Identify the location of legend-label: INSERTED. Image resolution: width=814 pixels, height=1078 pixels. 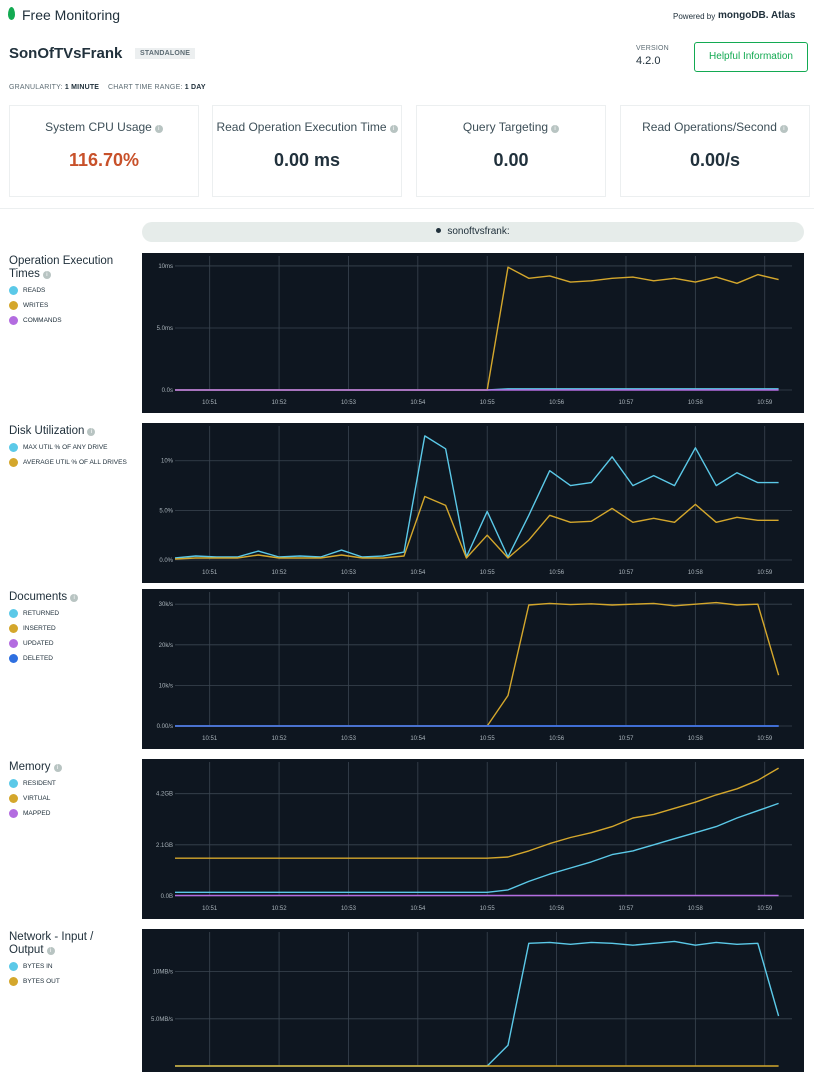
(39, 628).